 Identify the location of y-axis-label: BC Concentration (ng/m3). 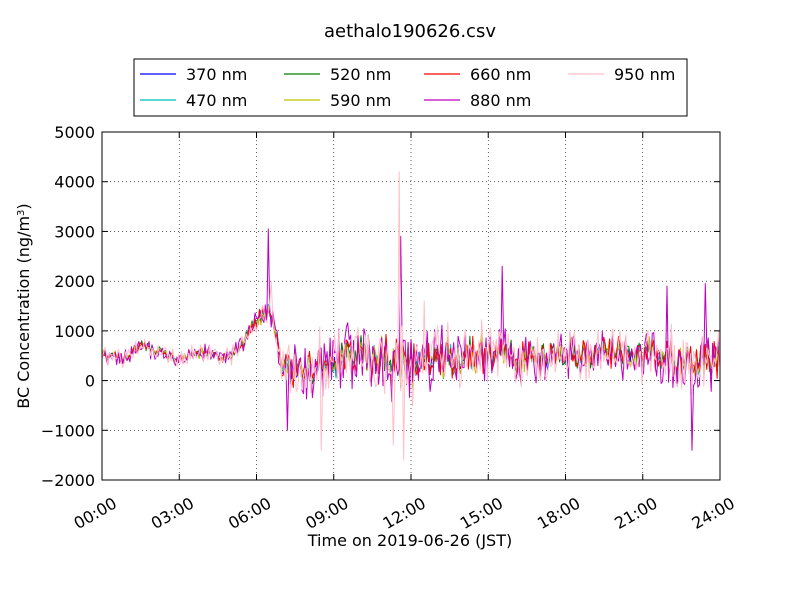
(23, 305).